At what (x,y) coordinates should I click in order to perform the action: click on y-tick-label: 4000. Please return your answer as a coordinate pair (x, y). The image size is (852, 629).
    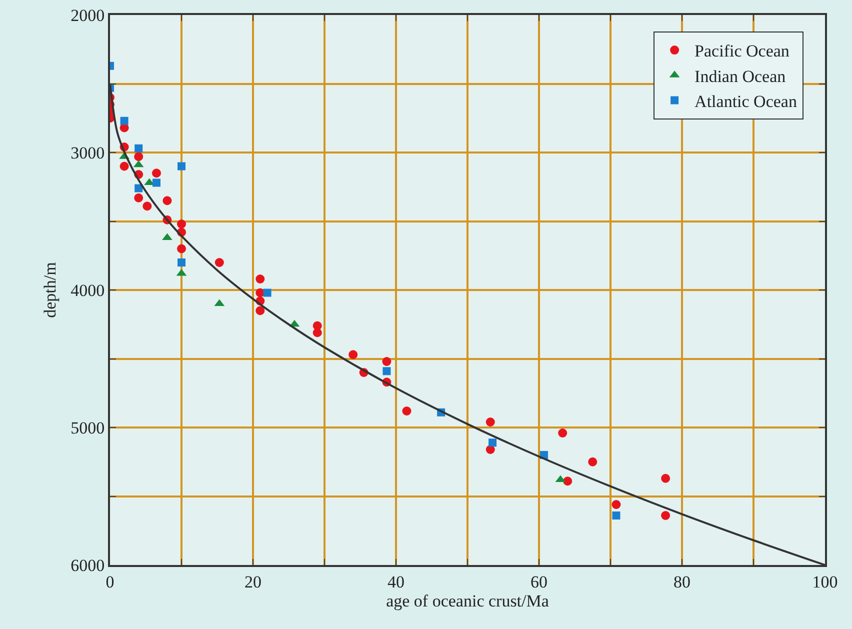
    Looking at the image, I should click on (87, 290).